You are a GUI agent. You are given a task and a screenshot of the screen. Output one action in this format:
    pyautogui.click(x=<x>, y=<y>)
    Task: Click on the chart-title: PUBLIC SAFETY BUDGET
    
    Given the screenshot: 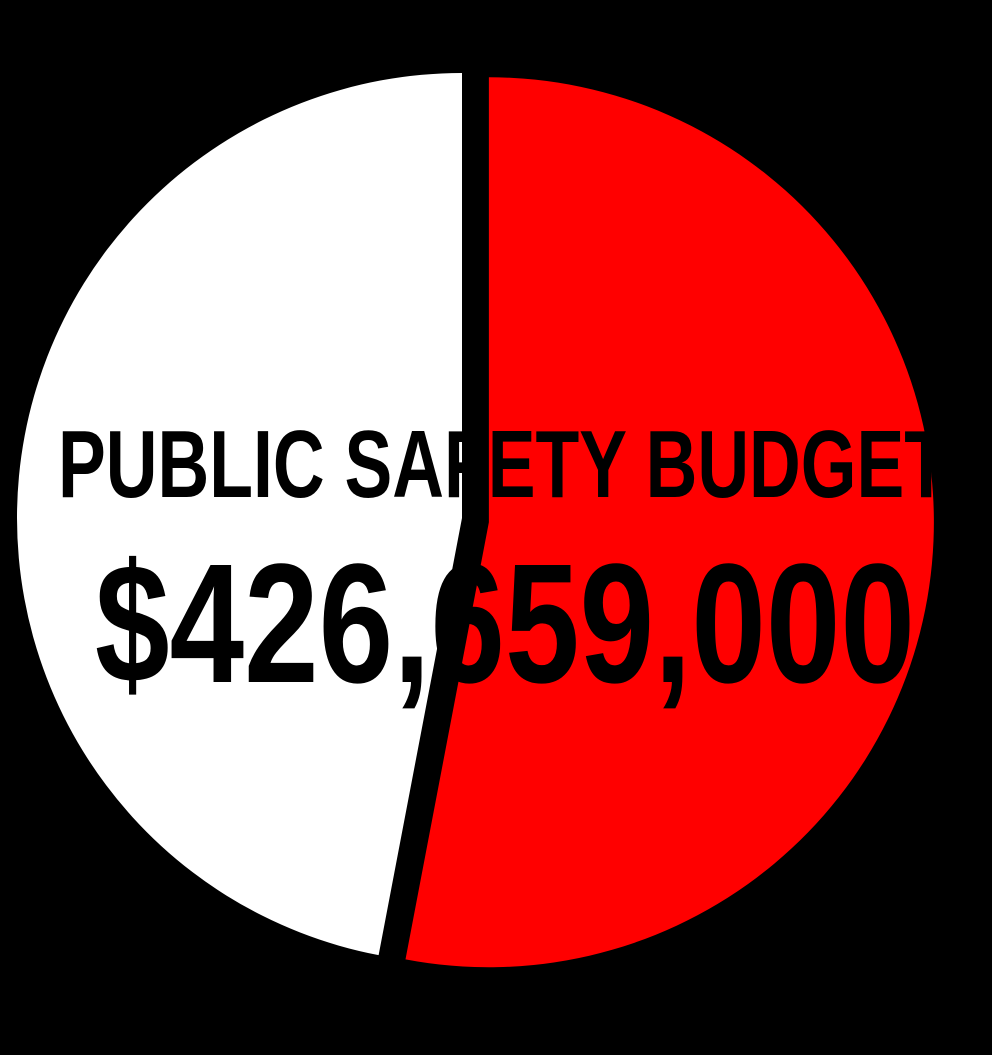 What is the action you would take?
    pyautogui.click(x=503, y=464)
    